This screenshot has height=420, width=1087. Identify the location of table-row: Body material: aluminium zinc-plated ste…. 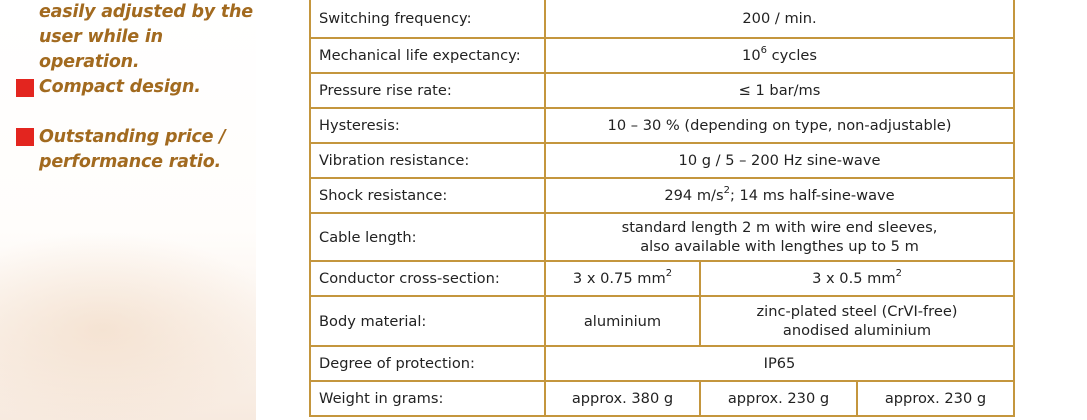
(662, 321).